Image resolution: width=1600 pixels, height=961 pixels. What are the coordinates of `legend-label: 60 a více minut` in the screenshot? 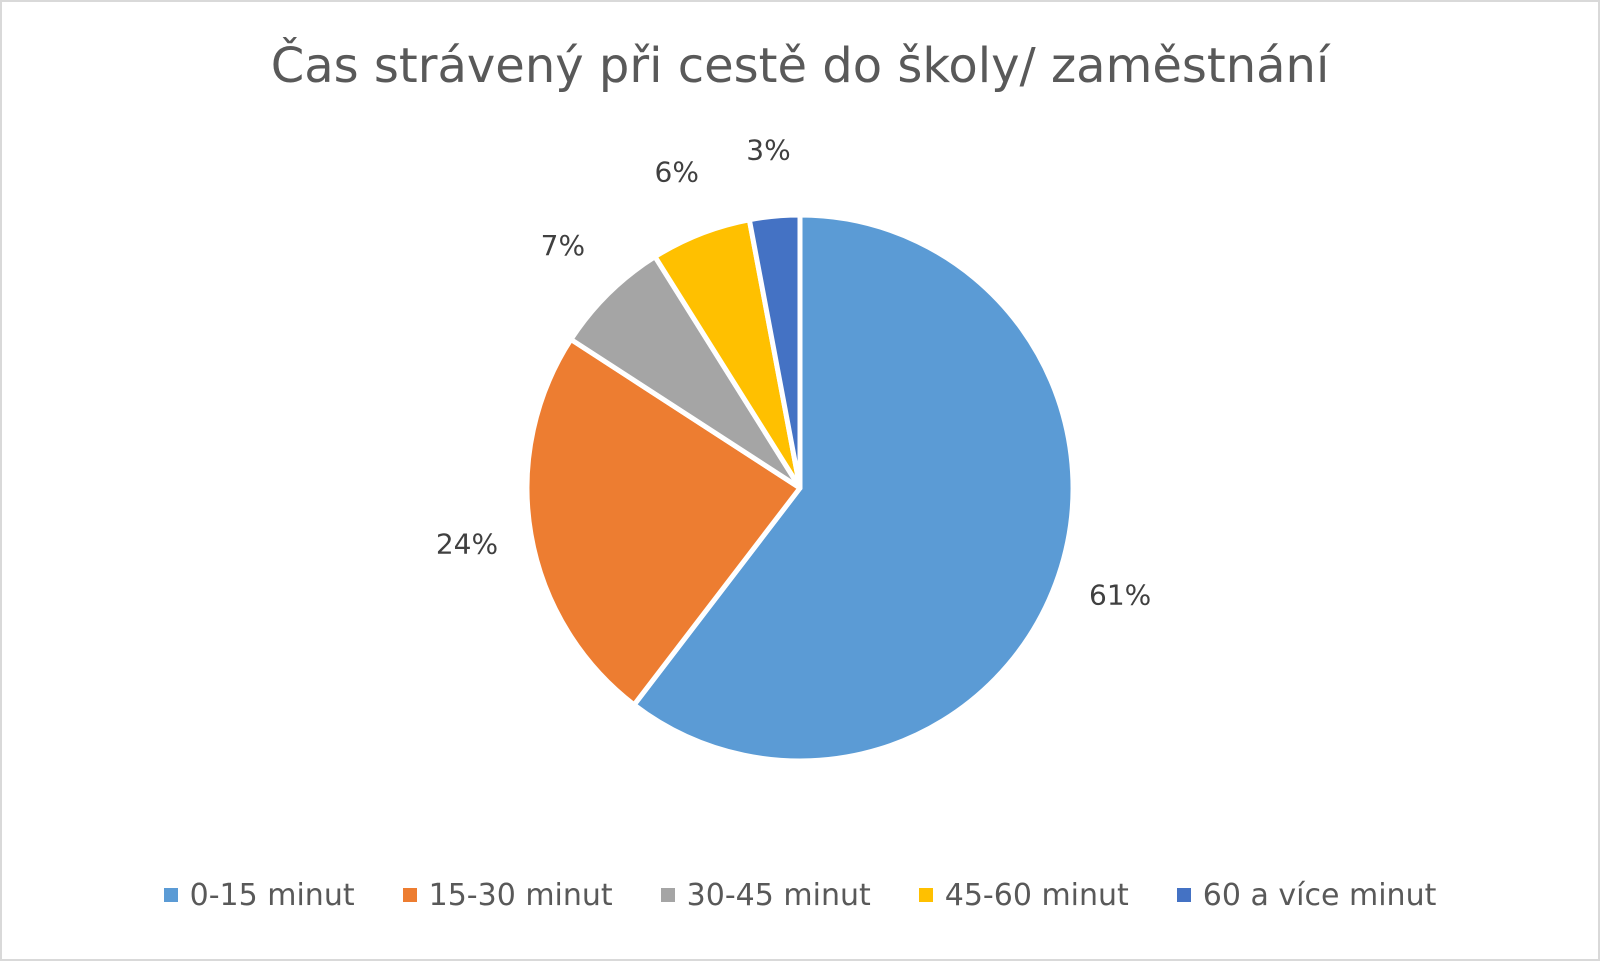 It's located at (1319, 895).